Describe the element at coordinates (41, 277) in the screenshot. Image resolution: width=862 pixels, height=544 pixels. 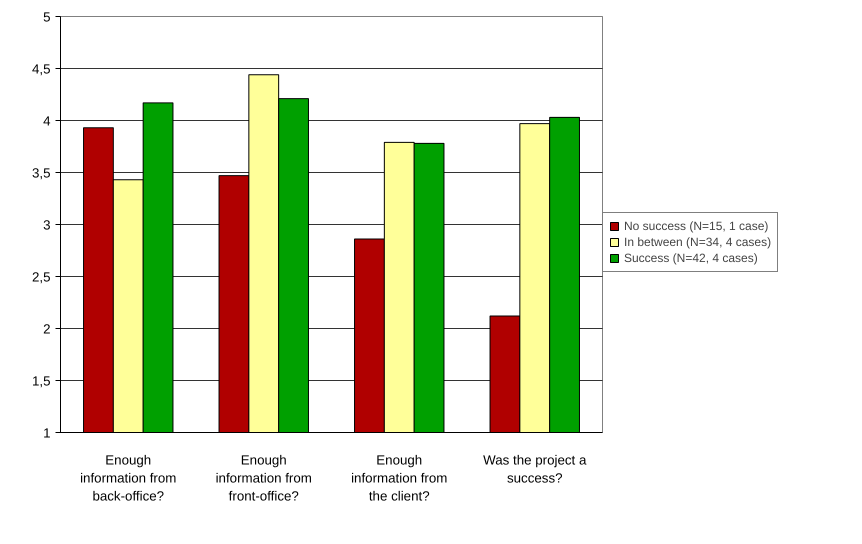
I see `y-tick-label: 2,5` at that location.